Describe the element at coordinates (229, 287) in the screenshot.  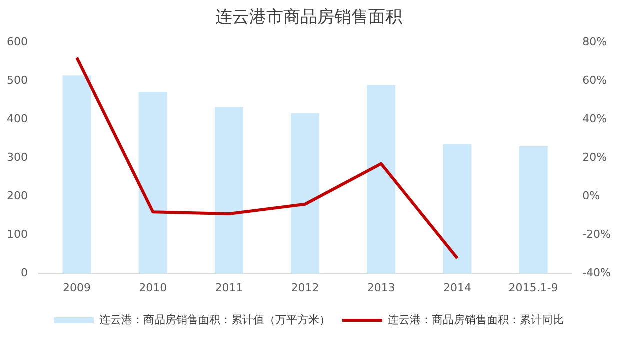
I see `x-tick-label: 2011` at that location.